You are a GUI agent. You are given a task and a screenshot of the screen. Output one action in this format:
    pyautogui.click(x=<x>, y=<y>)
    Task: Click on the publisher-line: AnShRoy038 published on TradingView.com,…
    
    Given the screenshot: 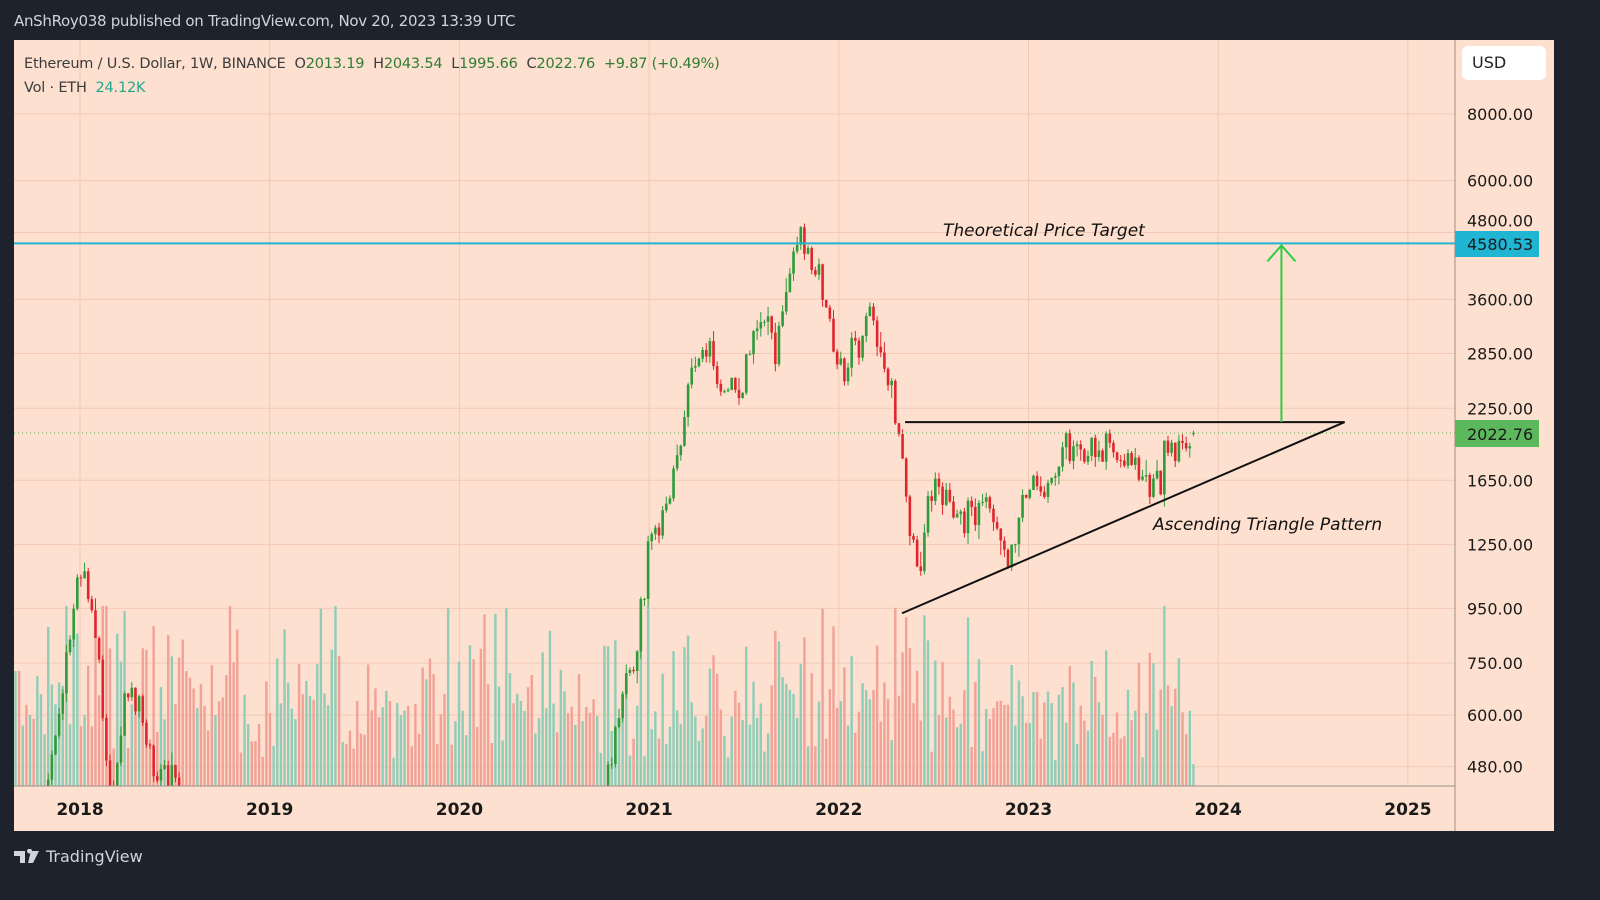 What is the action you would take?
    pyautogui.click(x=265, y=21)
    